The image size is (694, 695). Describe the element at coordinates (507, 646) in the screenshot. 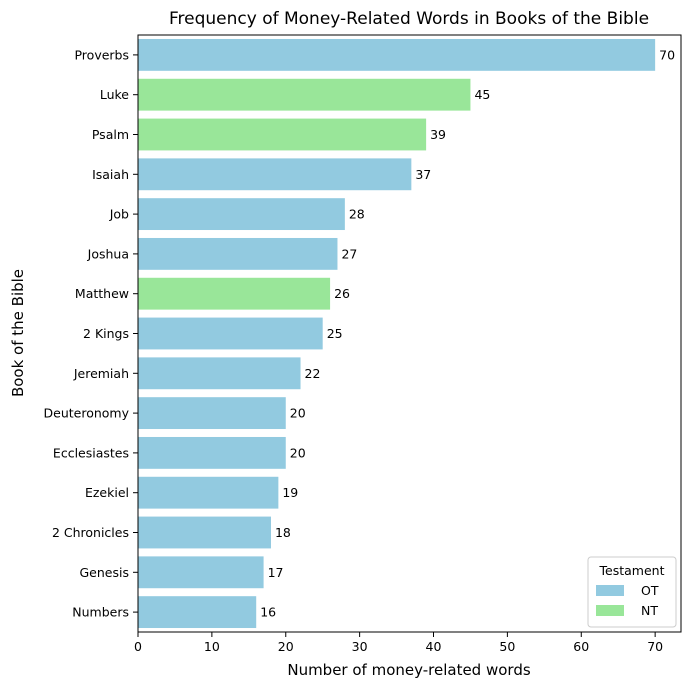

I see `x-tick-label-50: 50` at that location.